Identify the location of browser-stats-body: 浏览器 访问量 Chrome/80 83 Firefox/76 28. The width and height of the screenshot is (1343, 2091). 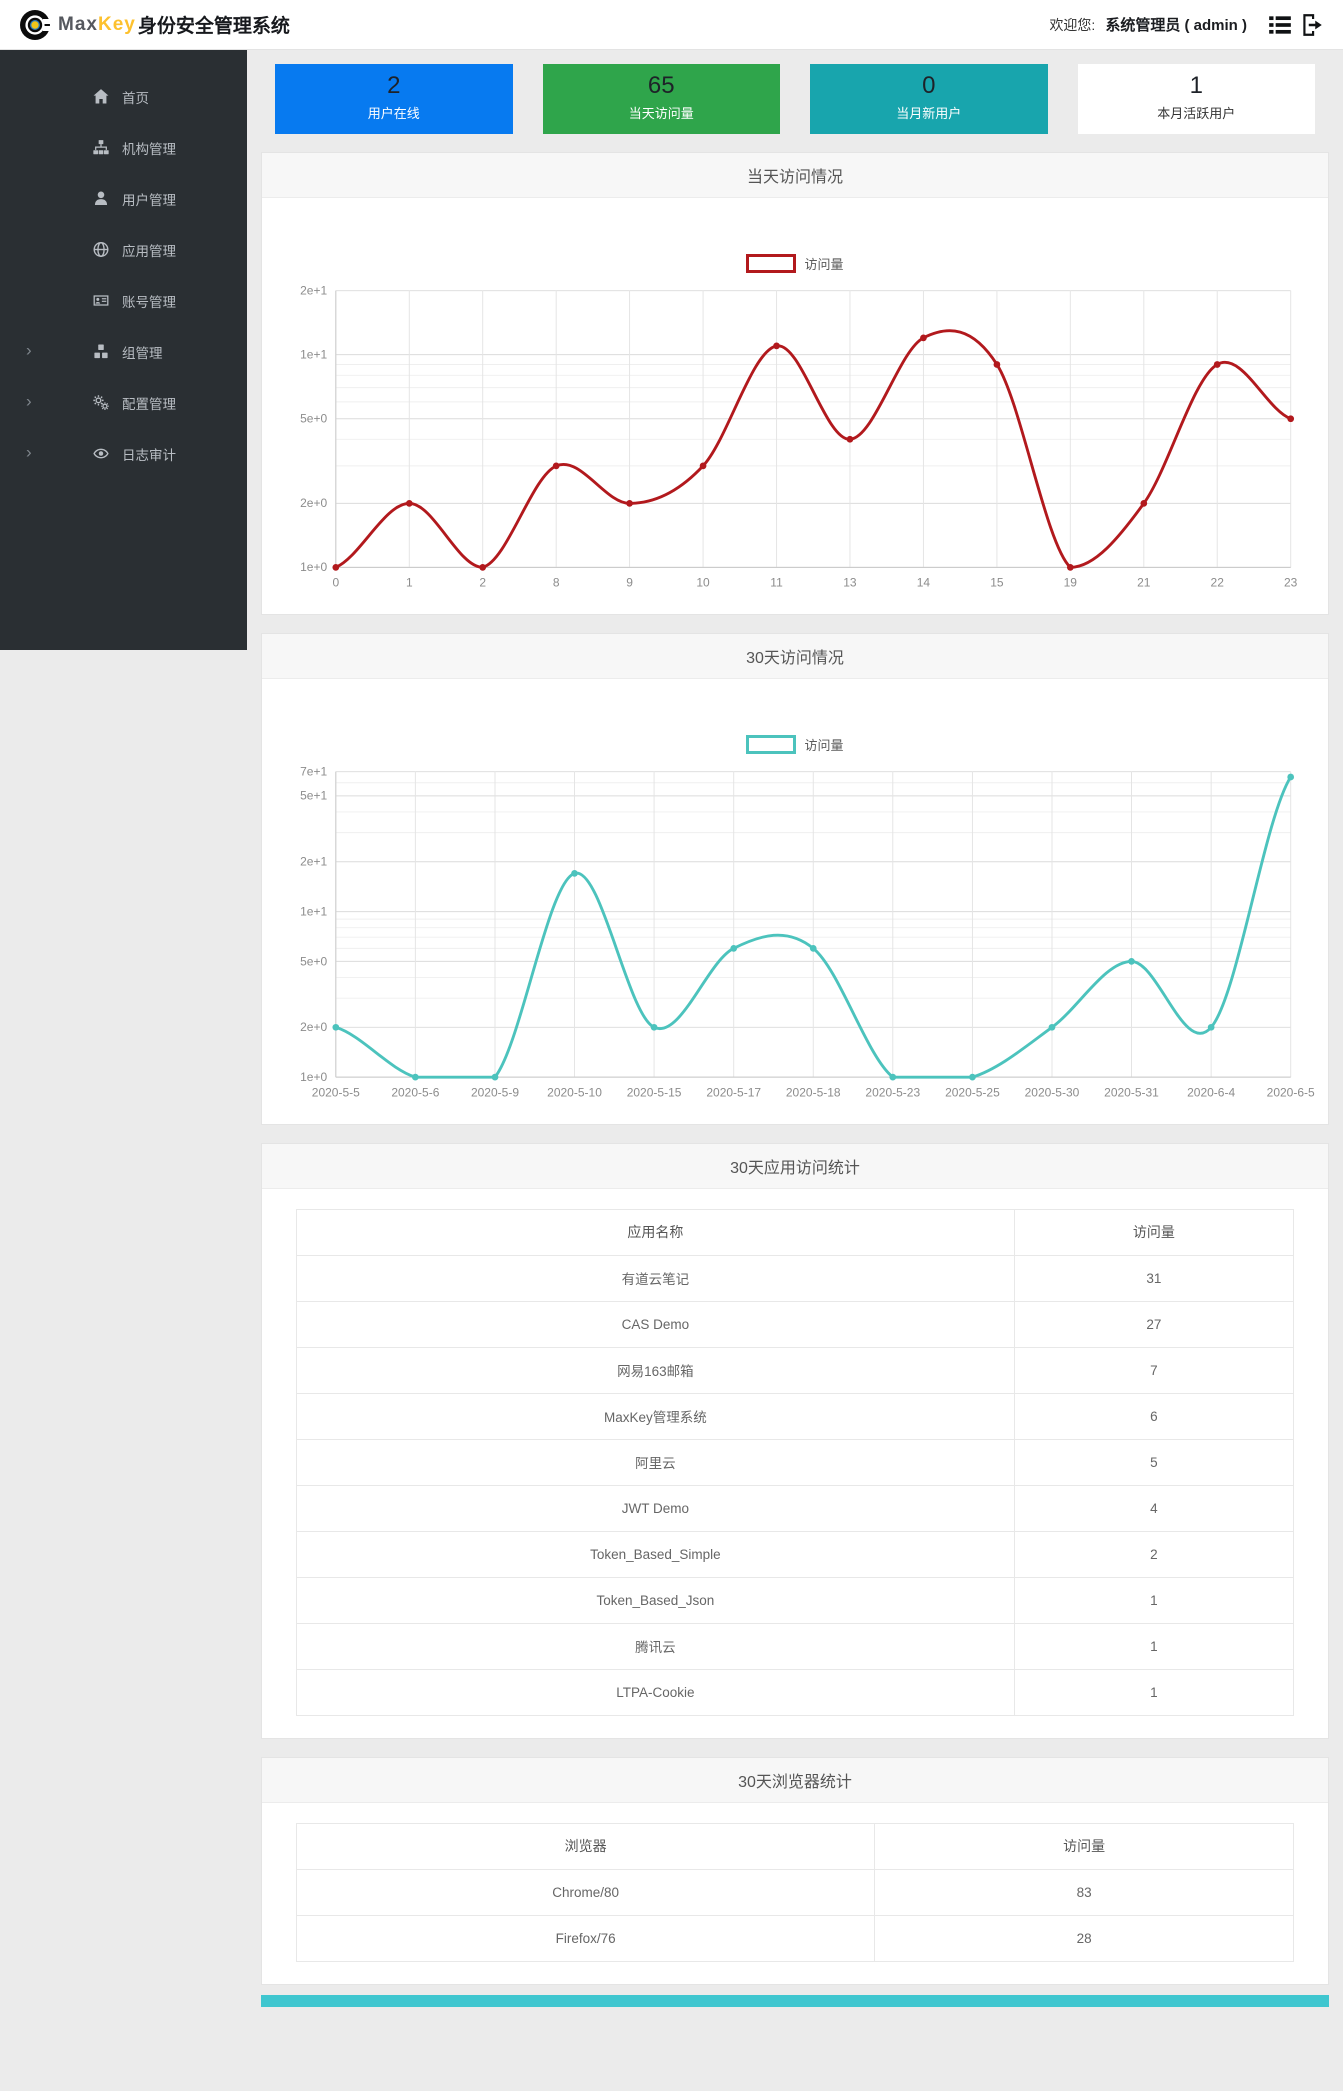
(795, 1893).